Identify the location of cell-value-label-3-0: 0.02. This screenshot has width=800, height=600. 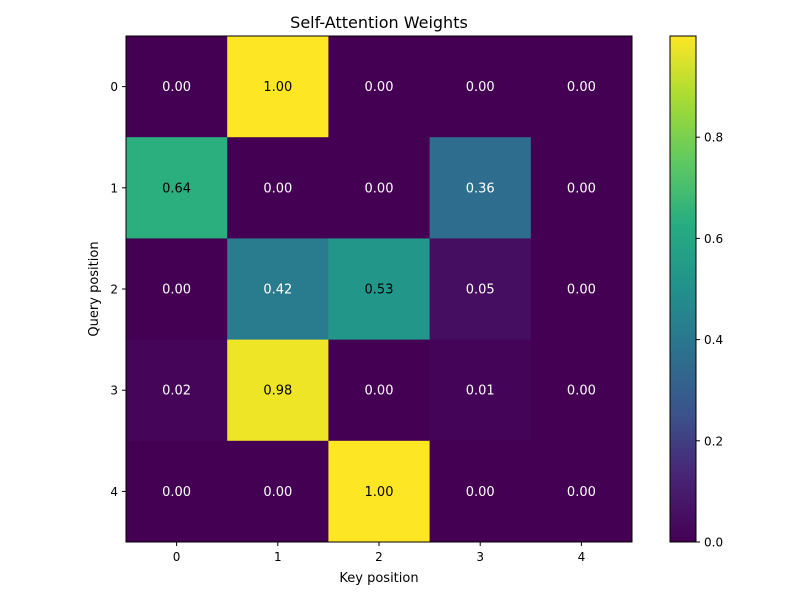
(176, 391).